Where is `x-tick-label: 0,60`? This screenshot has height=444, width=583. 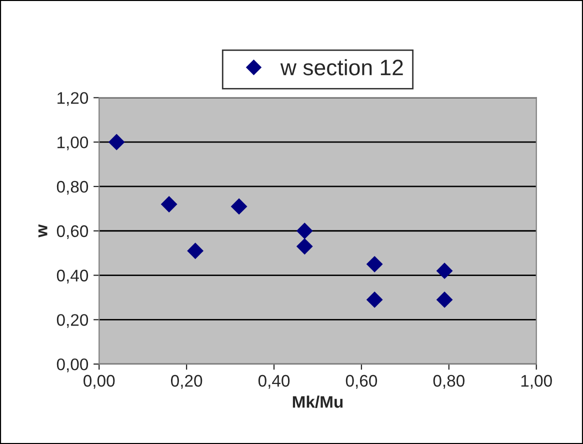
x-tick-label: 0,60 is located at coordinates (362, 381).